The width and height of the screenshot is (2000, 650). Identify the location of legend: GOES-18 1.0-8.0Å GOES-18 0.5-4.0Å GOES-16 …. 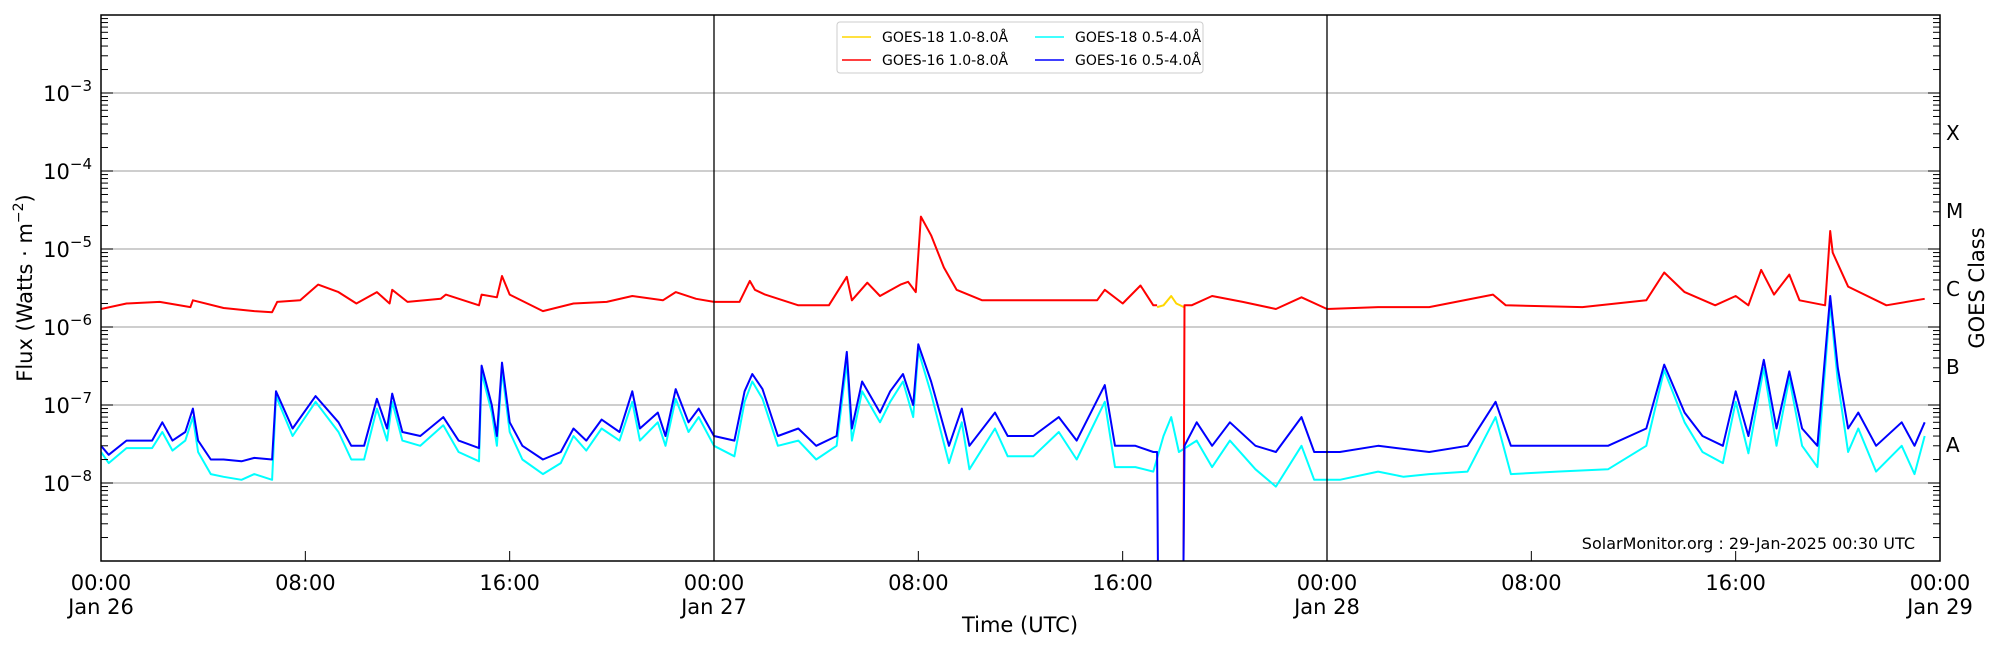
(1020, 47).